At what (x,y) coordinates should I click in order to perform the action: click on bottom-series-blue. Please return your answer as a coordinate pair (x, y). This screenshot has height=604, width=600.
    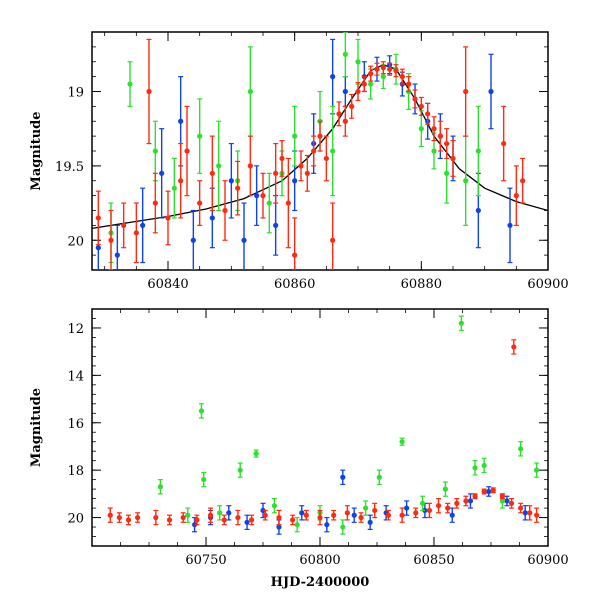
    Looking at the image, I should click on (360, 502).